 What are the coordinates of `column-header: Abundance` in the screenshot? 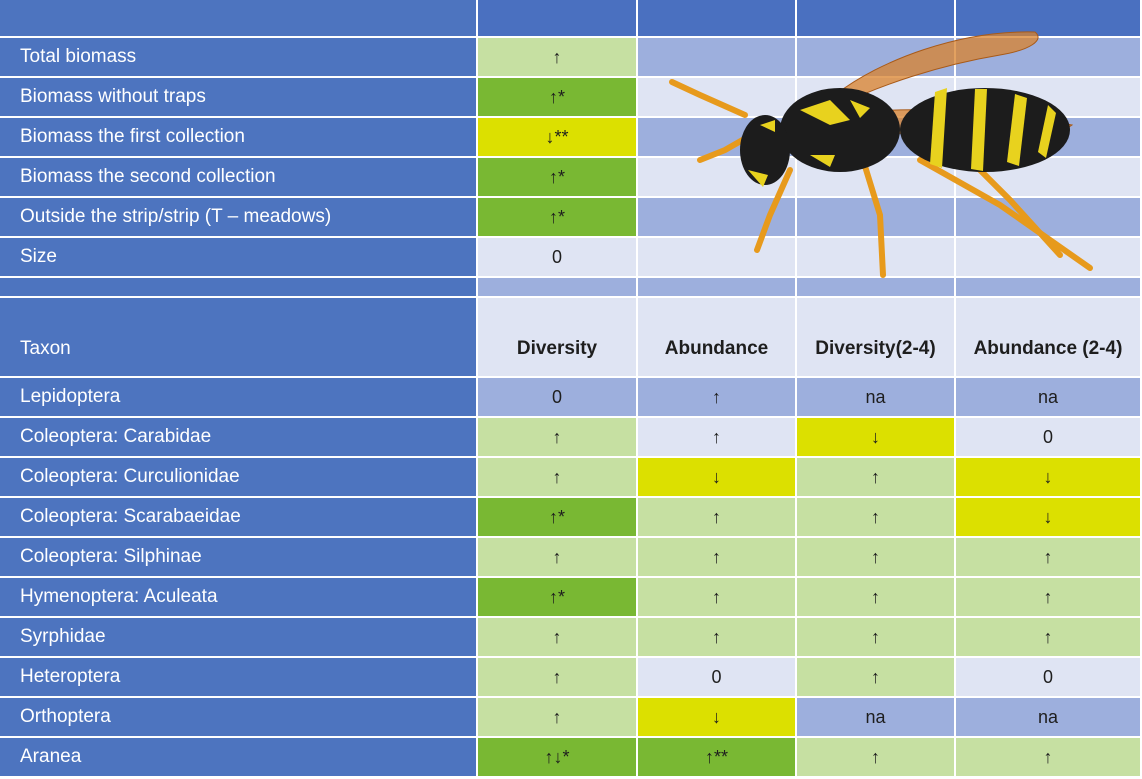 It's located at (716, 337).